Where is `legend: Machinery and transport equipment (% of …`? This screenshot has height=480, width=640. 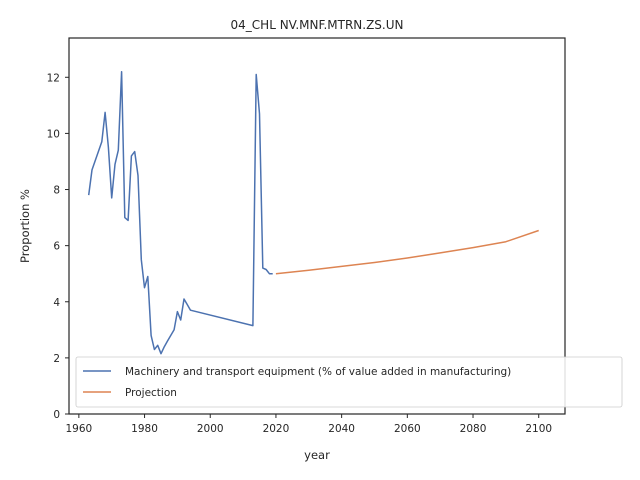 legend: Machinery and transport equipment (% of … is located at coordinates (349, 382).